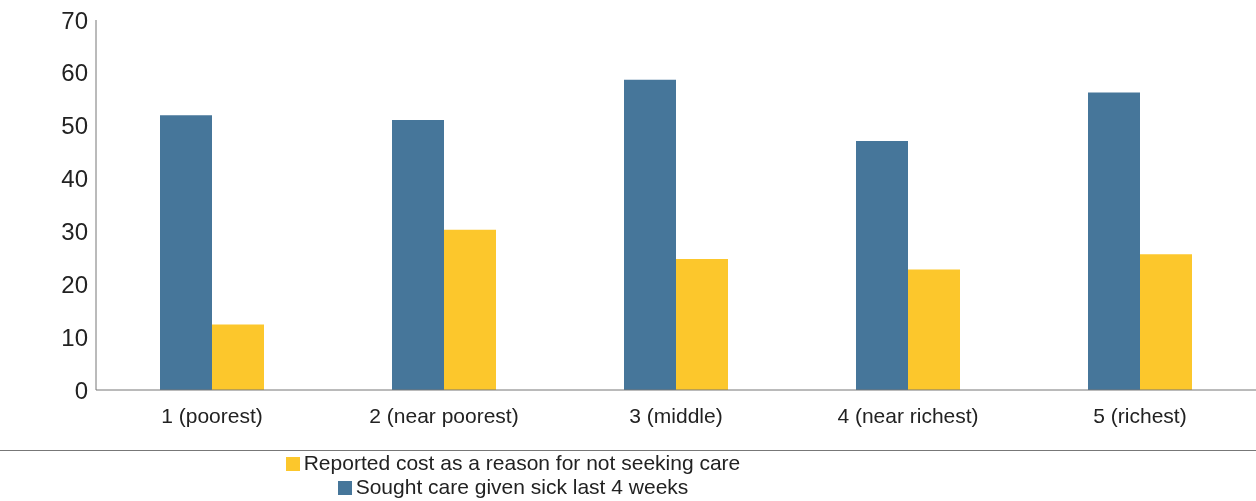 The height and width of the screenshot is (501, 1256). What do you see at coordinates (74, 337) in the screenshot?
I see `y-tick-label: 10` at bounding box center [74, 337].